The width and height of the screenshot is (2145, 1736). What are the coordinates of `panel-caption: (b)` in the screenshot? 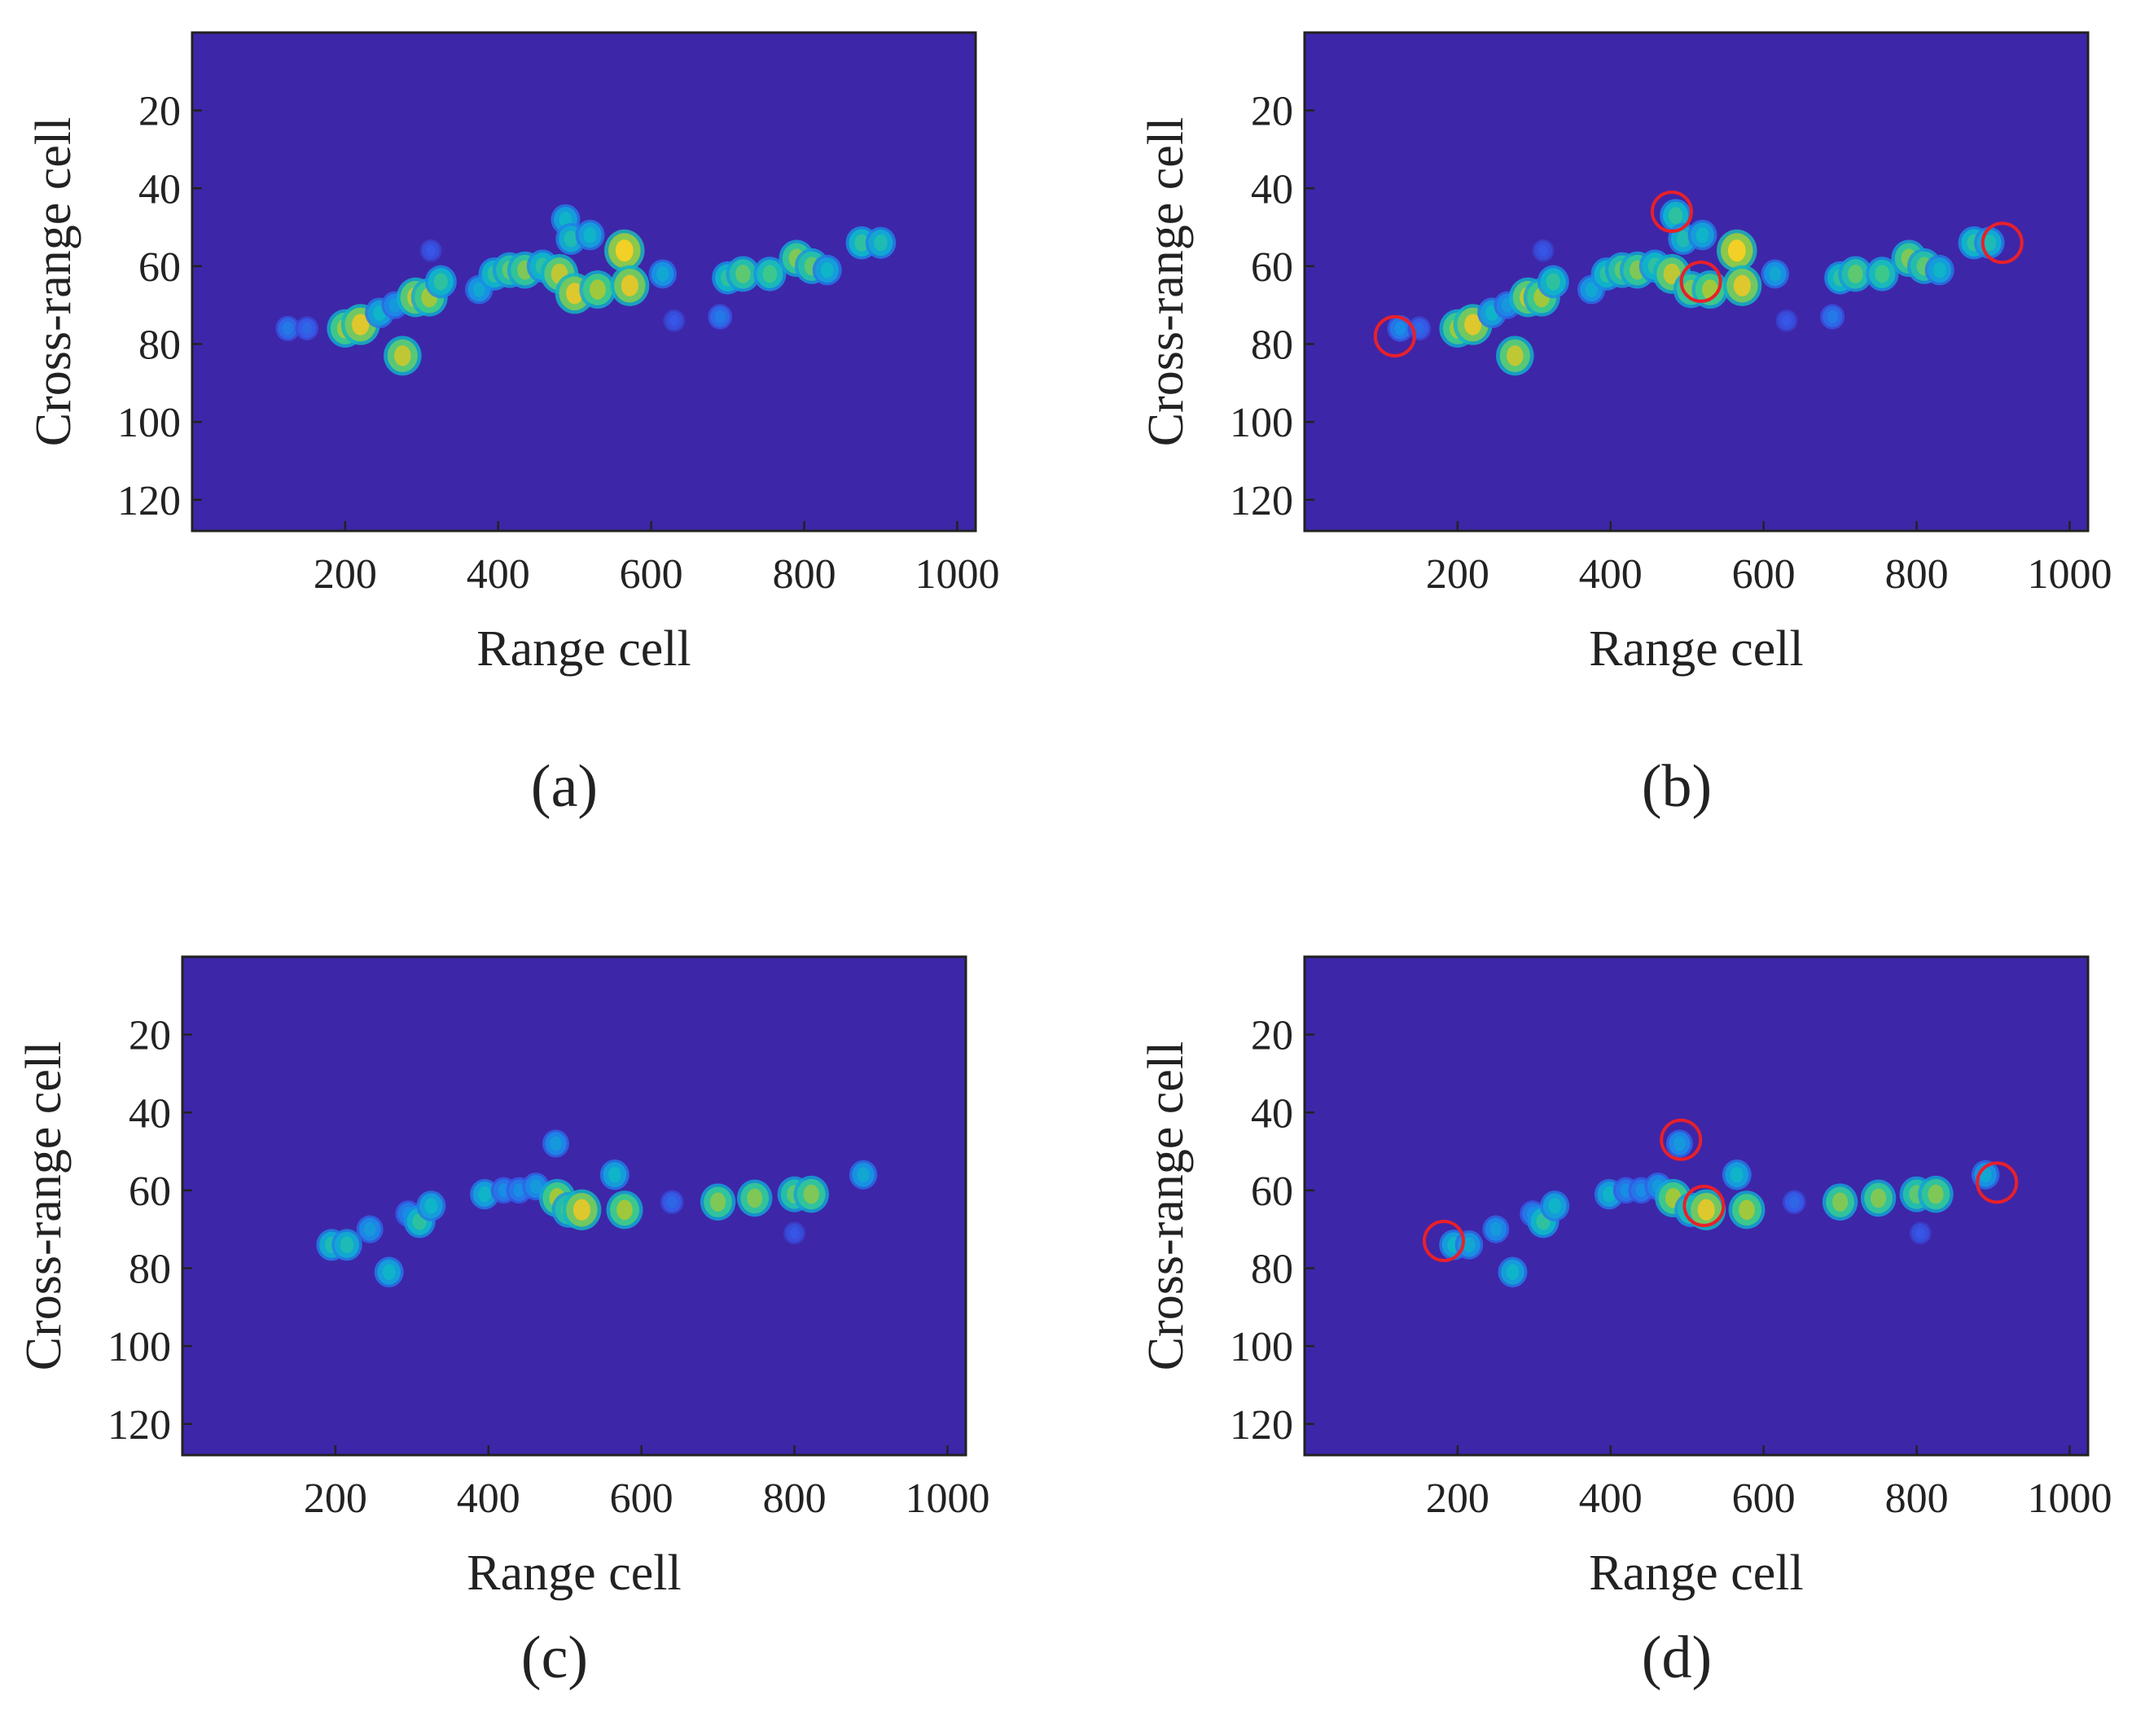 It's located at (1677, 786).